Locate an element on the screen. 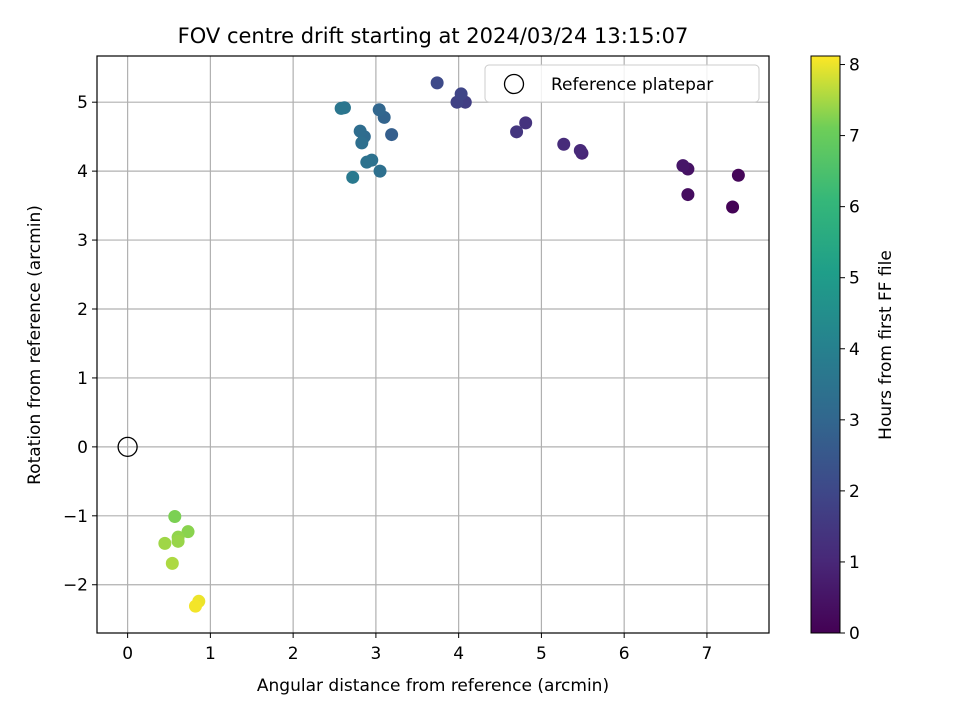 The image size is (960, 720). x-tick-label: 5 is located at coordinates (541, 654).